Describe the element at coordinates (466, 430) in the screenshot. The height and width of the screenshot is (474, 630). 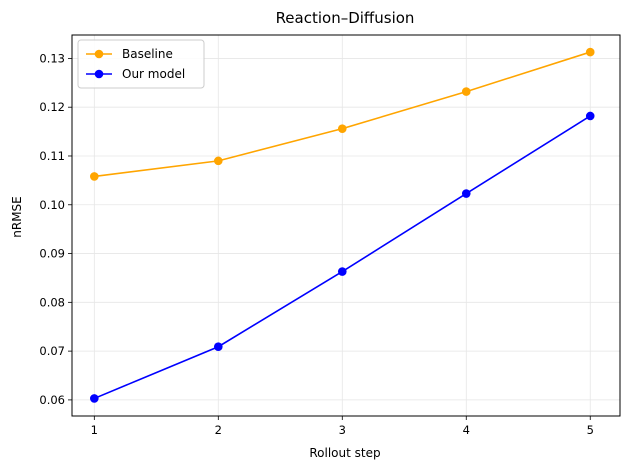
I see `x-tick-label: 4` at that location.